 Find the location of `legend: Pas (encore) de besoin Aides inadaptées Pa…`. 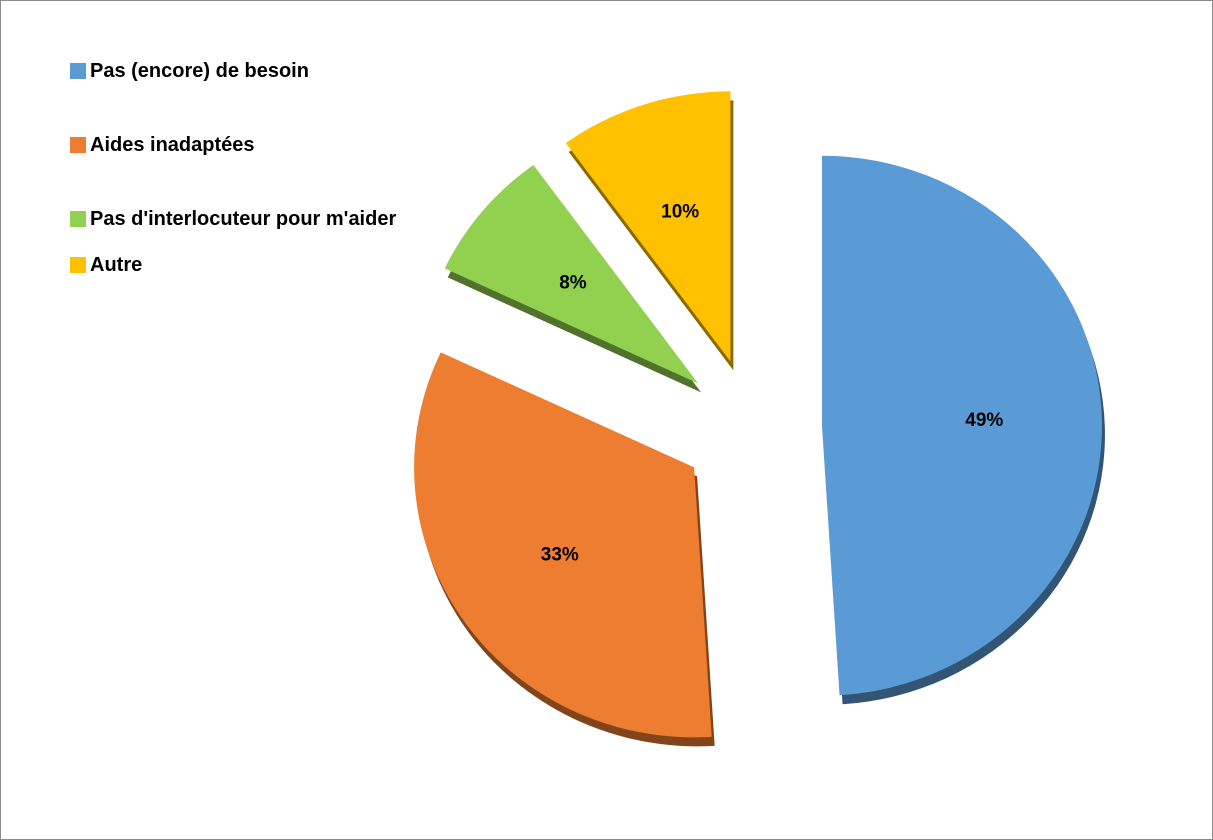

legend: Pas (encore) de besoin Aides inadaptées Pa… is located at coordinates (235, 190).